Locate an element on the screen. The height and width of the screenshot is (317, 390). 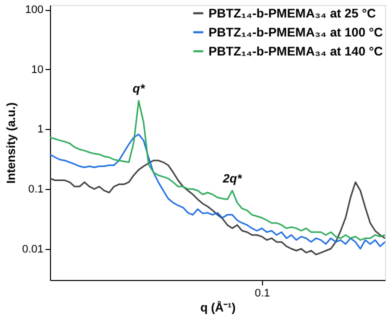
y-tick-label: 0.01 is located at coordinates (33, 249).